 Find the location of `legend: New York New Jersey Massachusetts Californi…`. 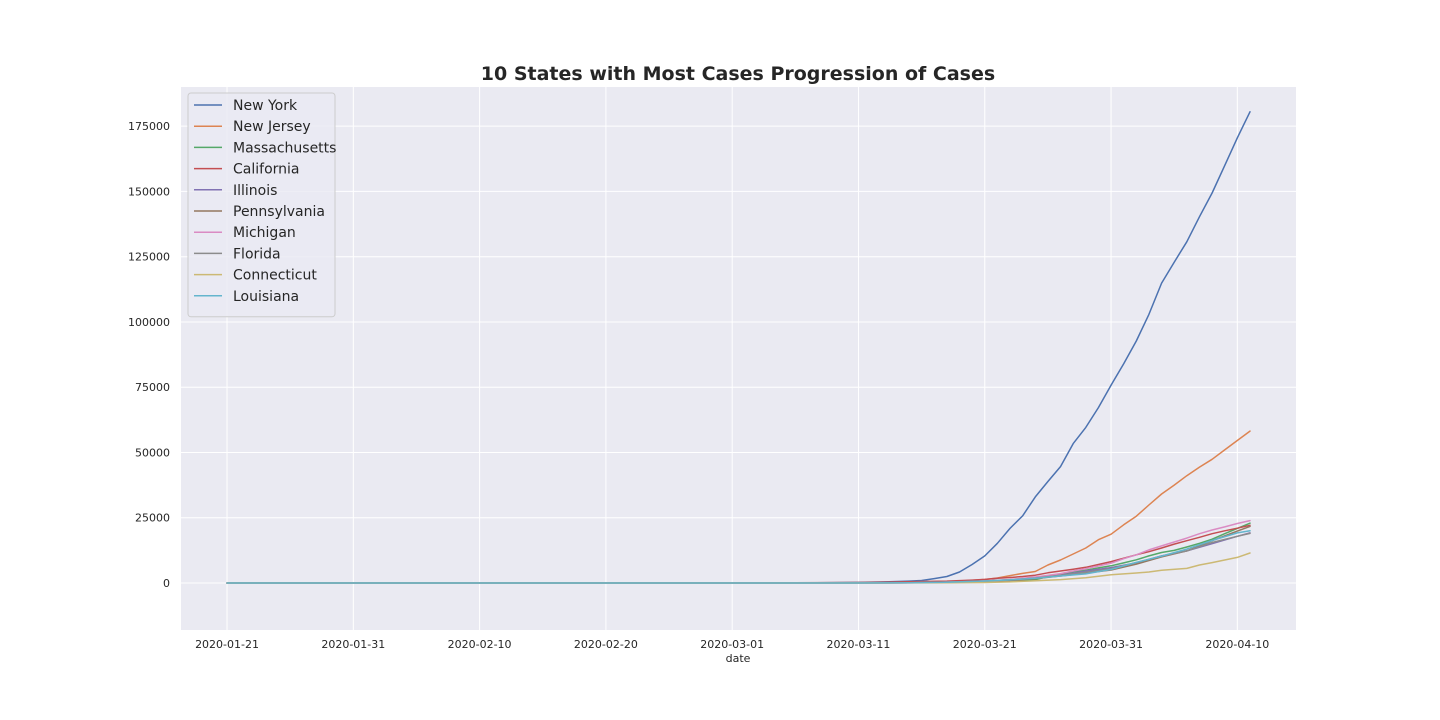

legend: New York New Jersey Massachusetts Californi… is located at coordinates (261, 205).